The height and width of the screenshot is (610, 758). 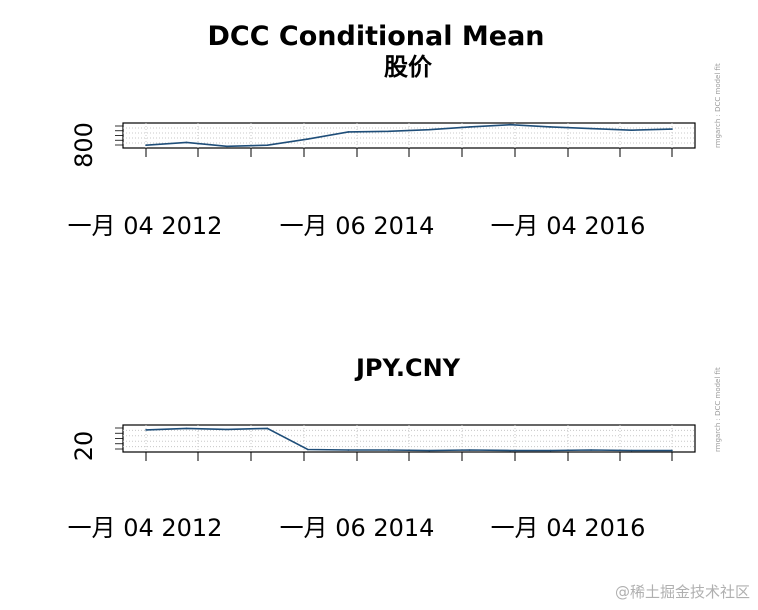 I want to click on panel-title-jpy-cny: JPY.CNY, so click(x=407, y=368).